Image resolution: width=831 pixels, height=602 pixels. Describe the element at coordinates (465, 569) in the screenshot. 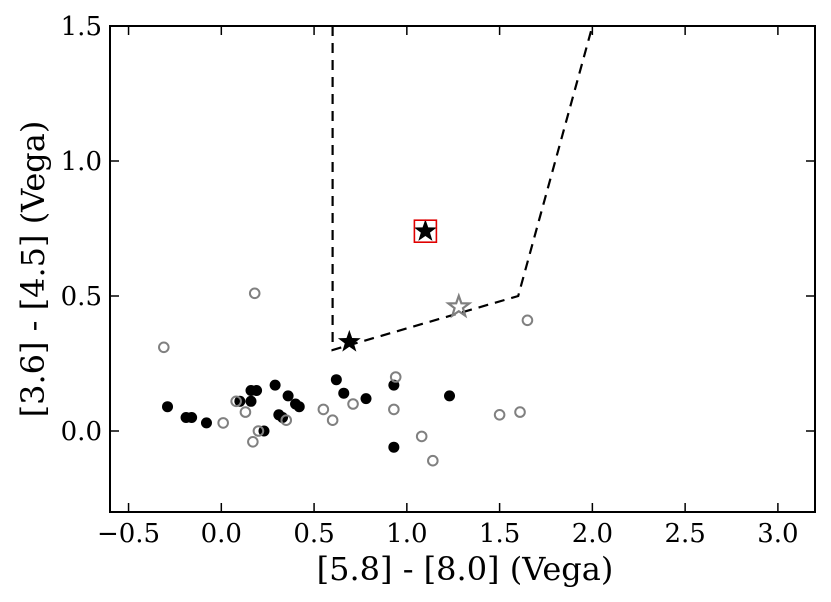

I see `x-axis-label: [5.8] - [8.0] (Vega)` at that location.